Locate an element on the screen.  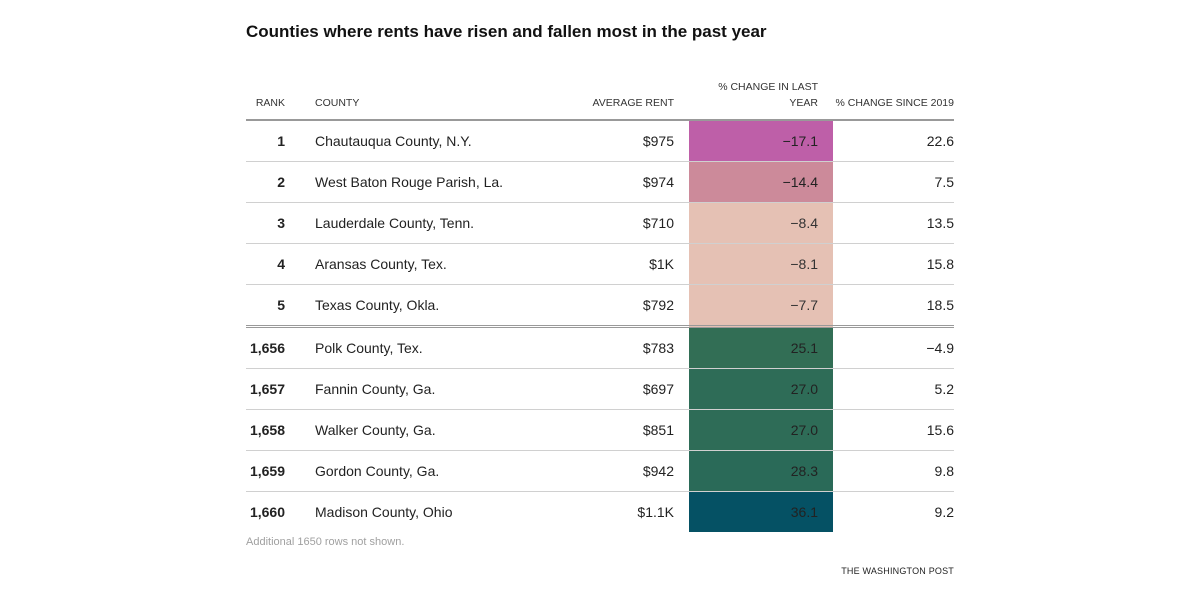
rank-cell: 1,656 is located at coordinates (265, 347).